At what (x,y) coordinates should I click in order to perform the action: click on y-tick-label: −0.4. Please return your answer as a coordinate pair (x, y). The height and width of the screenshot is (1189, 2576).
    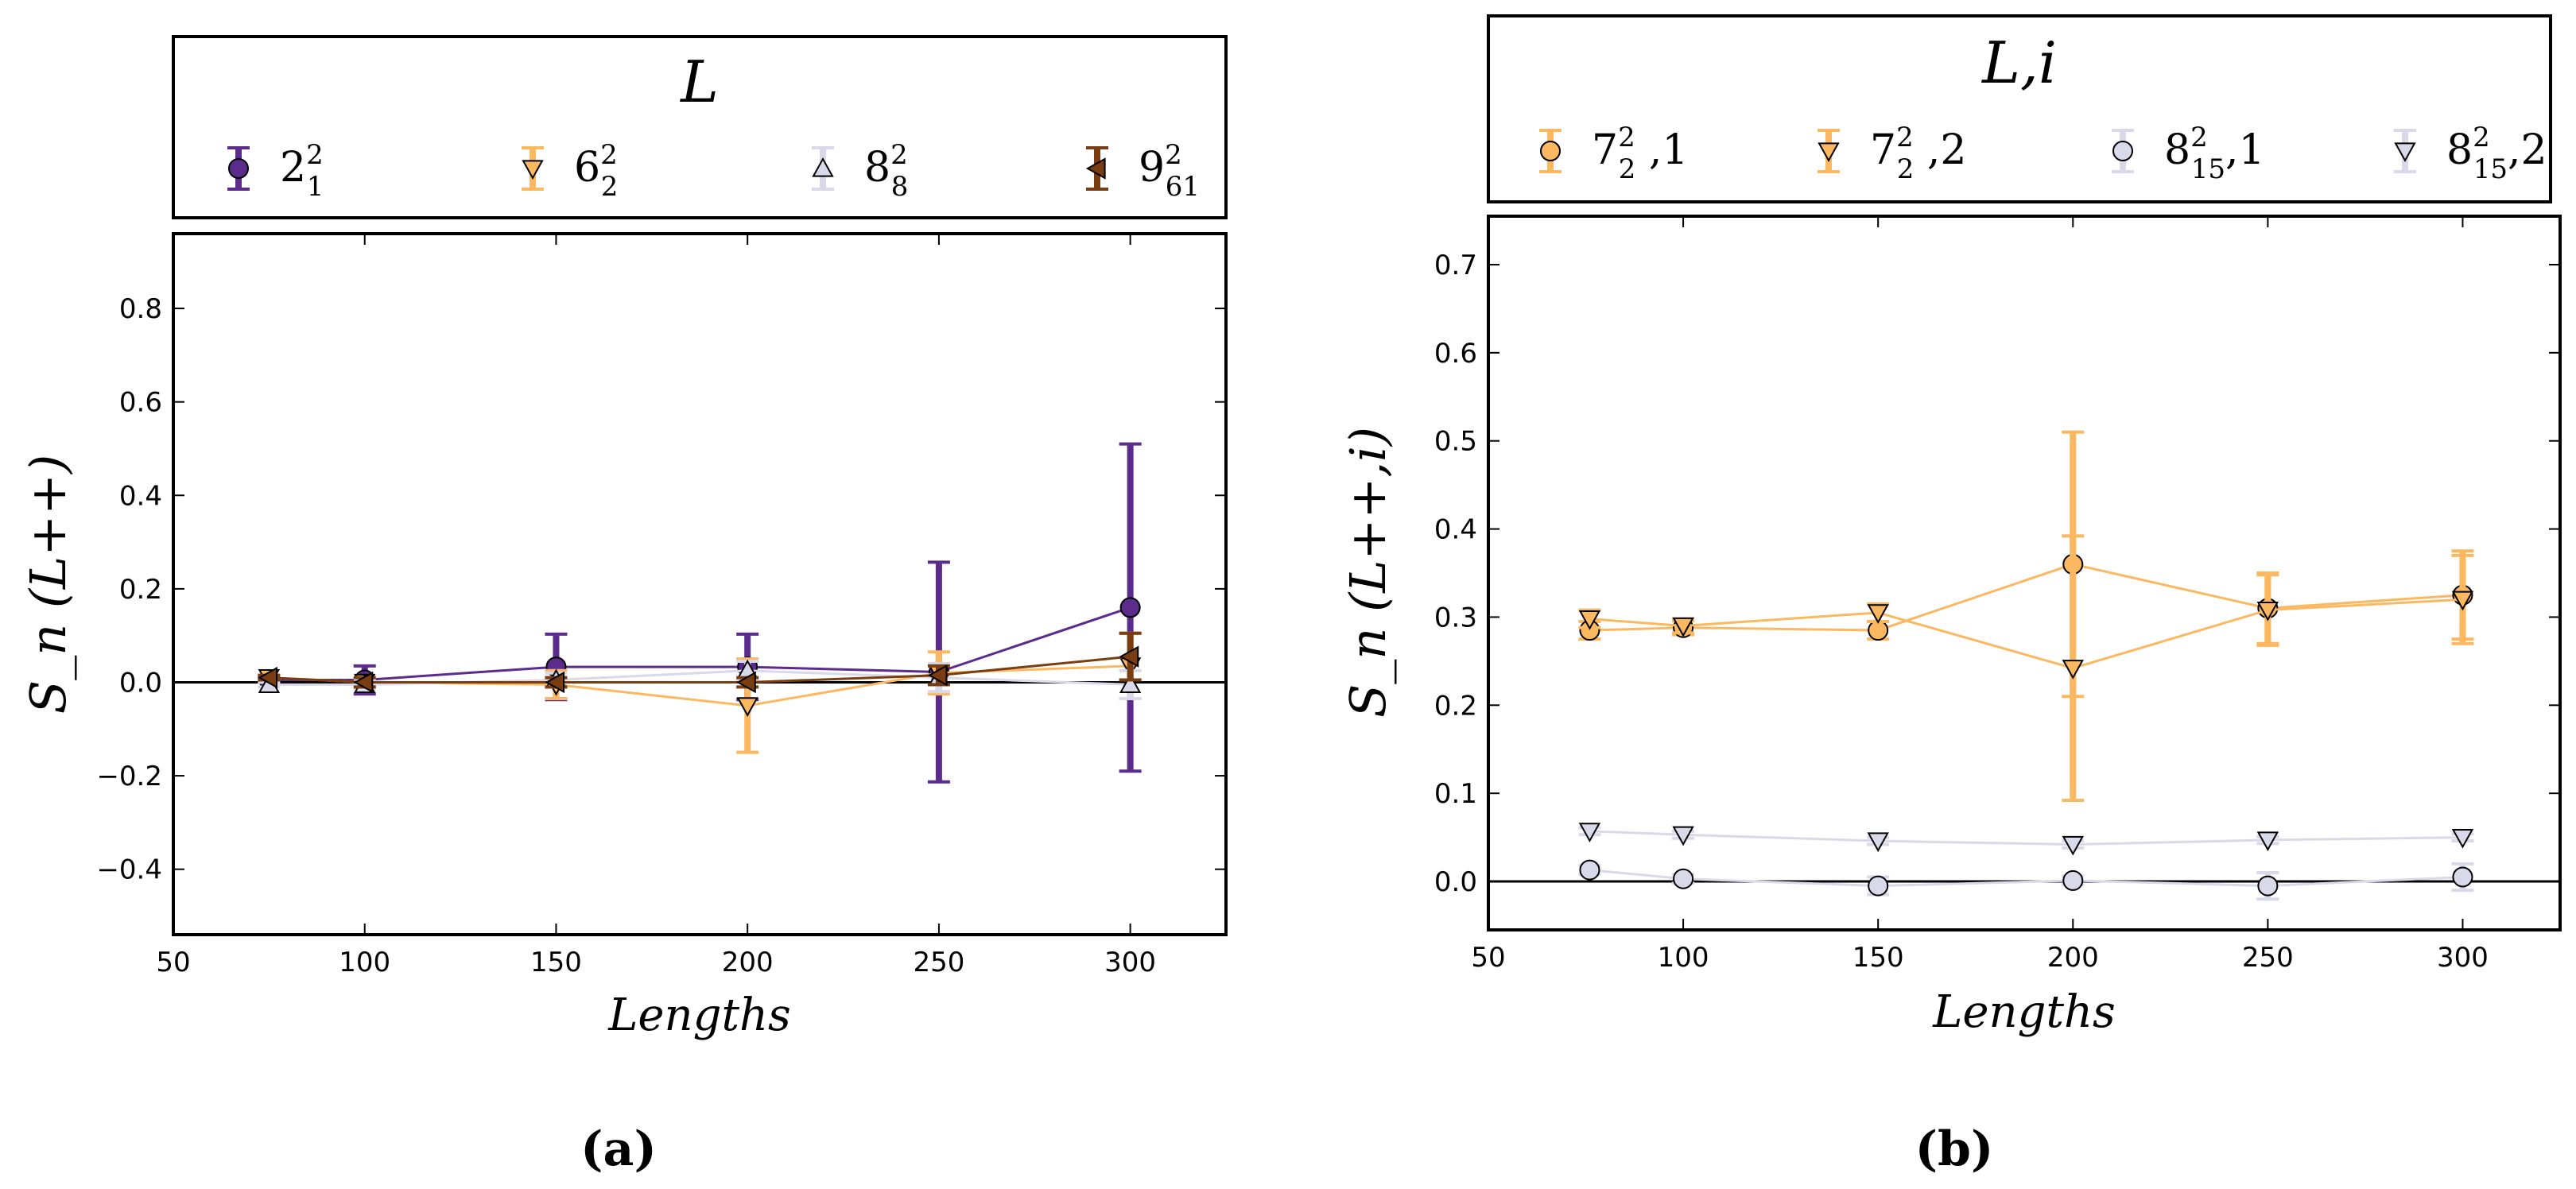
    Looking at the image, I should click on (129, 870).